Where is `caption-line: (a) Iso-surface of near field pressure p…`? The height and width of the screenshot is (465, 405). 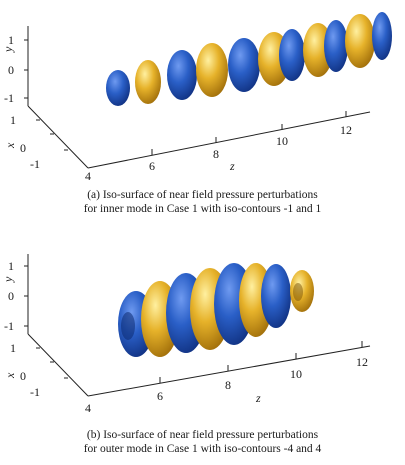 caption-line: (a) Iso-surface of near field pressure p… is located at coordinates (202, 195).